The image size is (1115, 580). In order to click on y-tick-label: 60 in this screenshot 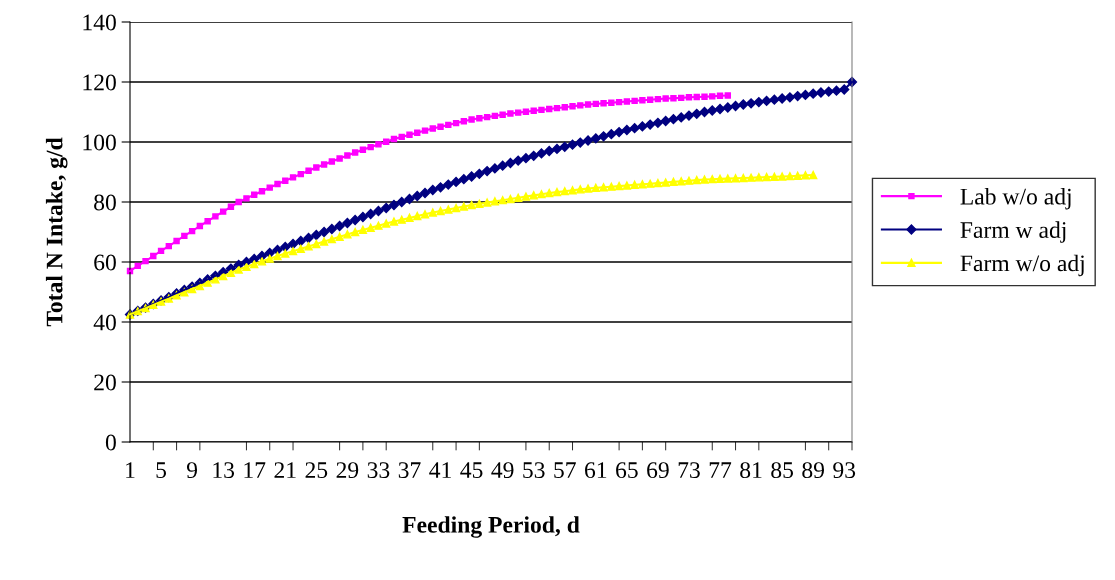, I will do `click(105, 262)`.